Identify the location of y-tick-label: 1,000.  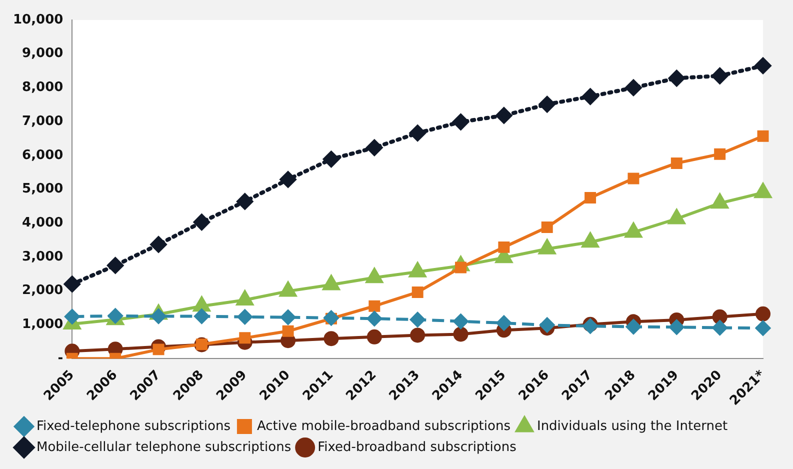
(43, 324).